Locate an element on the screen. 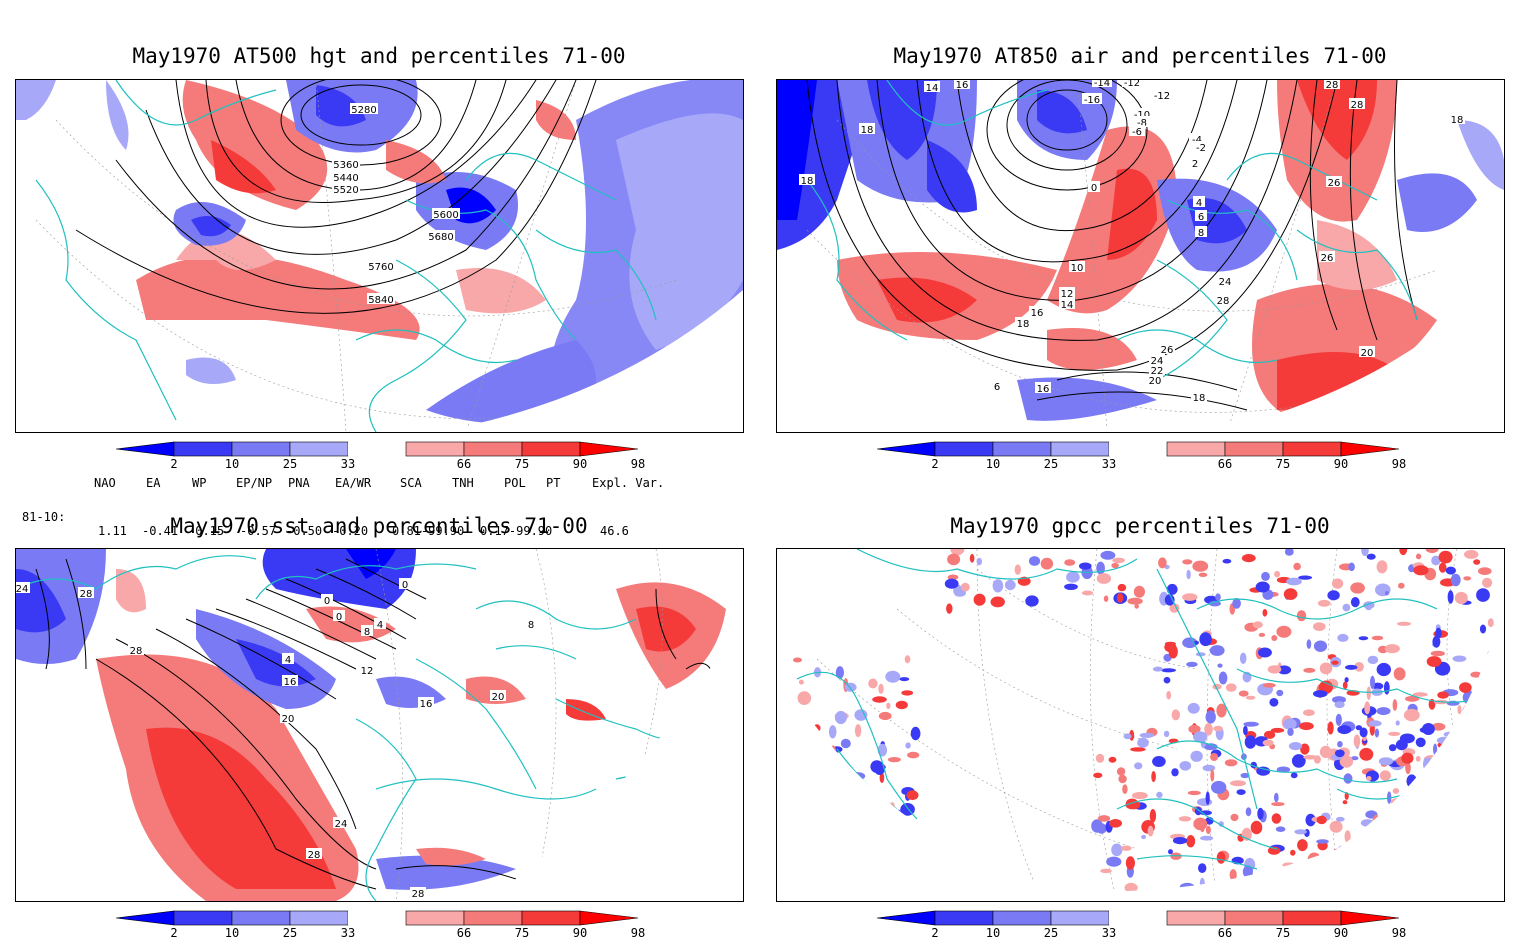  contour-label: 28 is located at coordinates (418, 894).